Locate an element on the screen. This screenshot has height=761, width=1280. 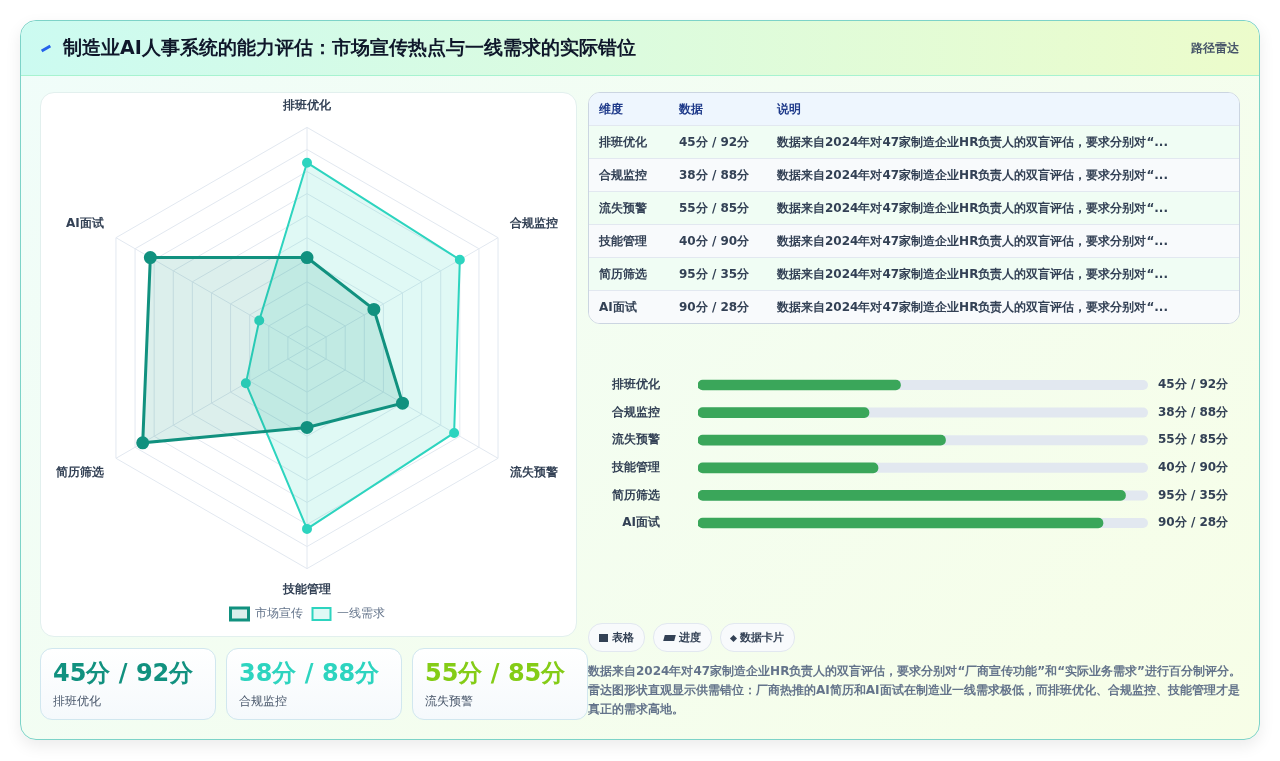
text: 制造业AI人事系统的能力评估：市场宣传热点与一线需求的实际错位 is located at coordinates (349, 47).